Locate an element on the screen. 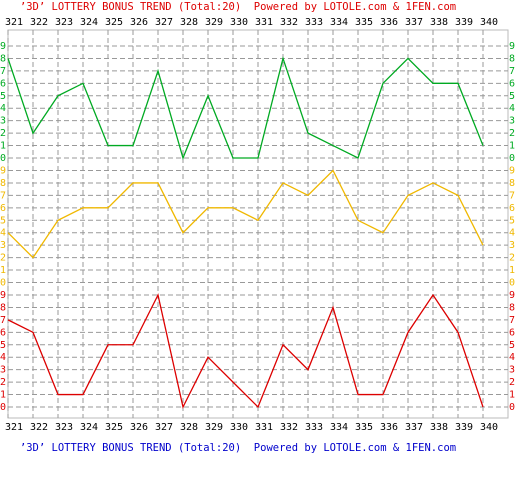 The image size is (518, 500). x-tick-label-bottom: 332 is located at coordinates (289, 427).